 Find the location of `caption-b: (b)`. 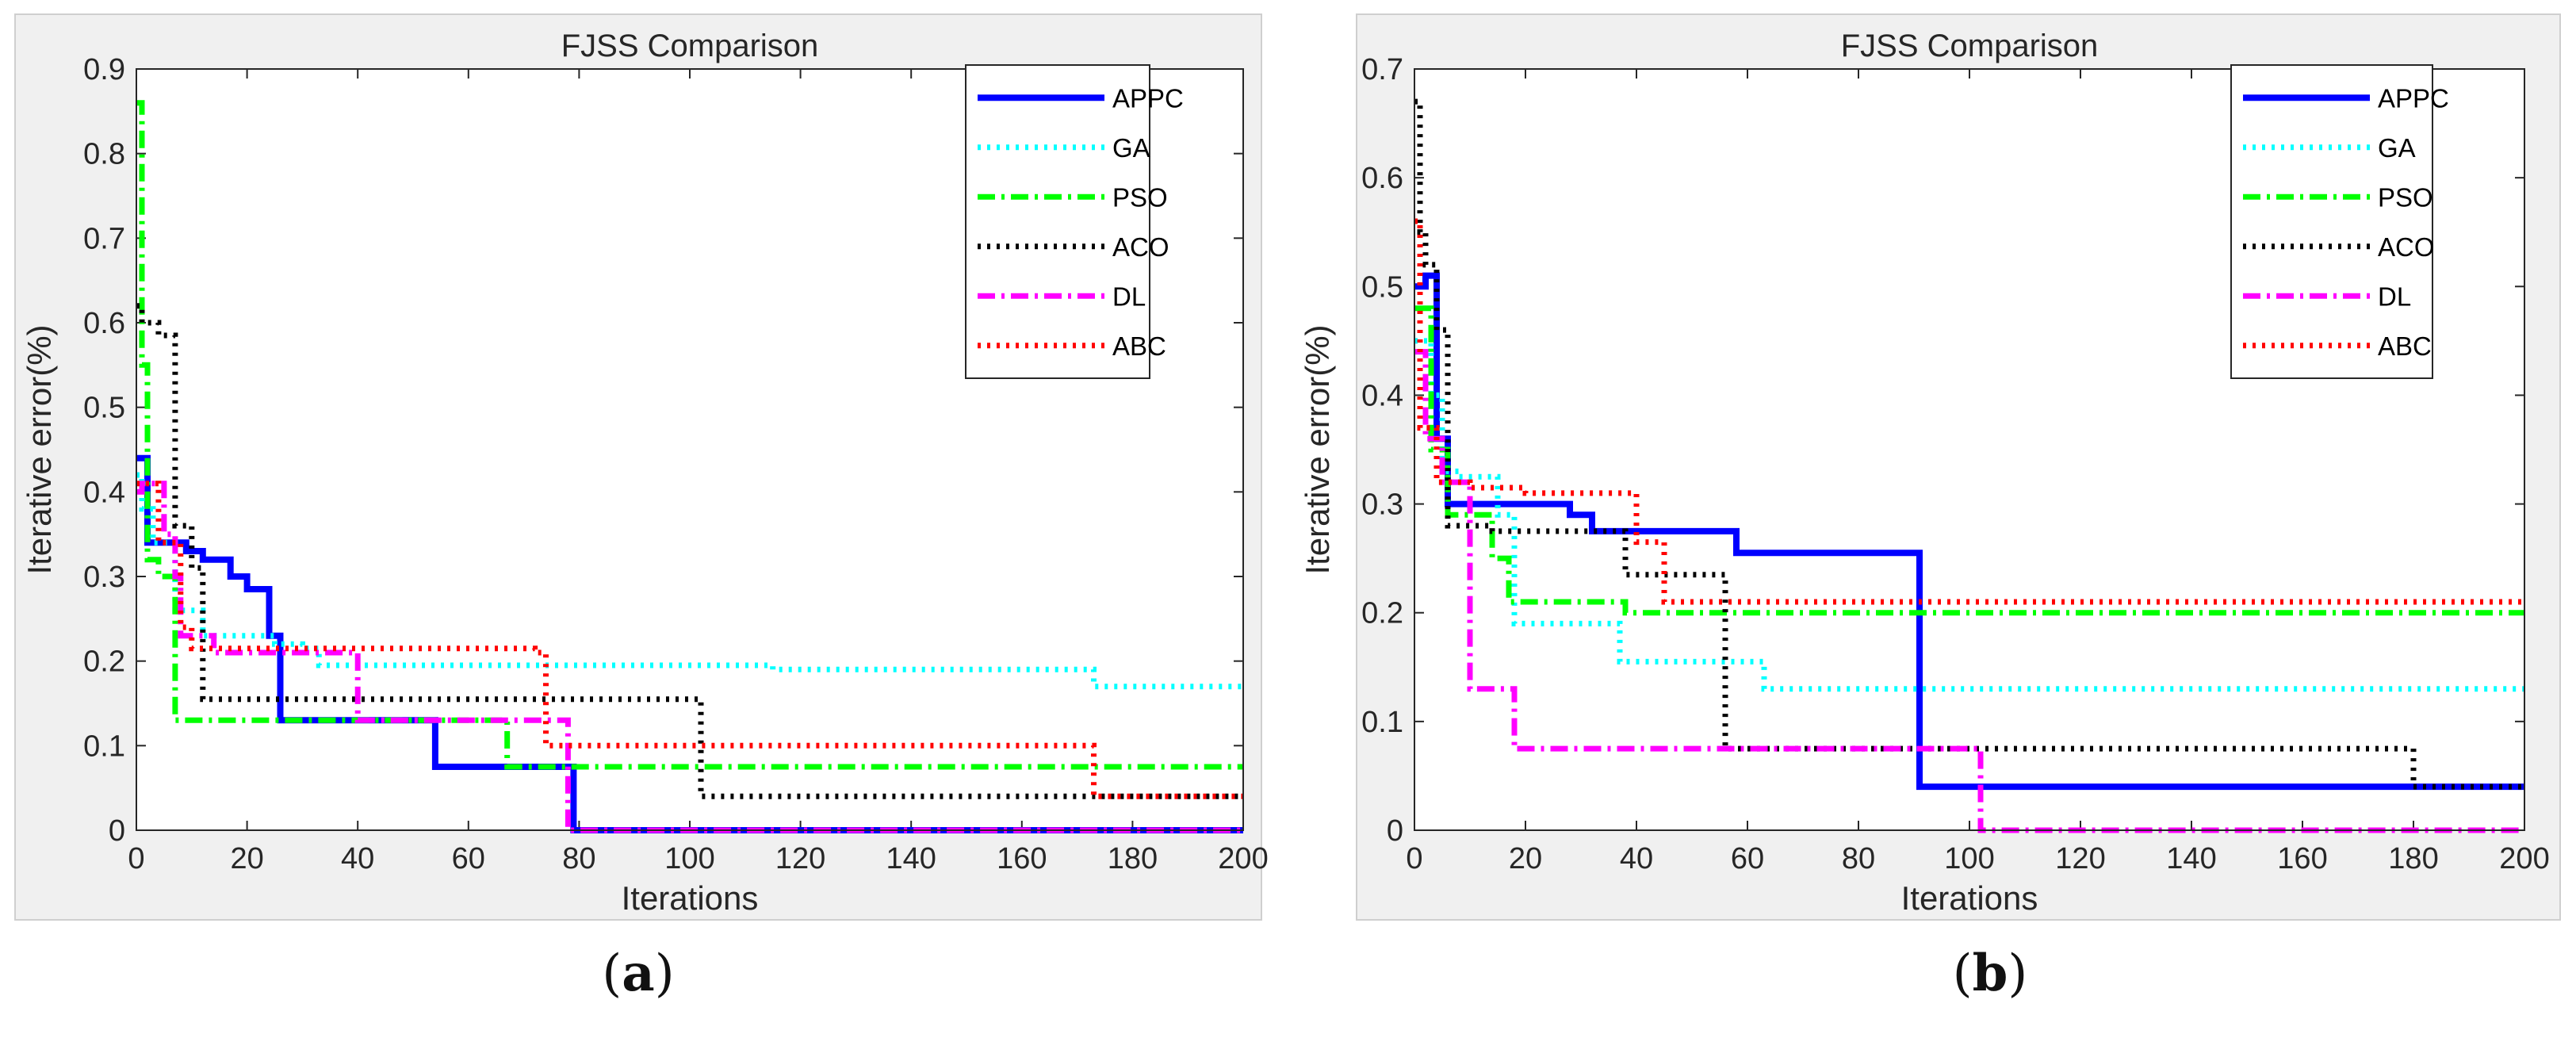

caption-b: (b) is located at coordinates (1990, 974).